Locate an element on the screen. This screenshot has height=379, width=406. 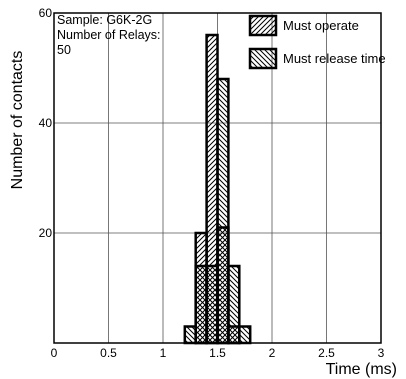
x-tick-labels: 0 0.5 1 1.5 2 2.5 3 is located at coordinates (218, 353).